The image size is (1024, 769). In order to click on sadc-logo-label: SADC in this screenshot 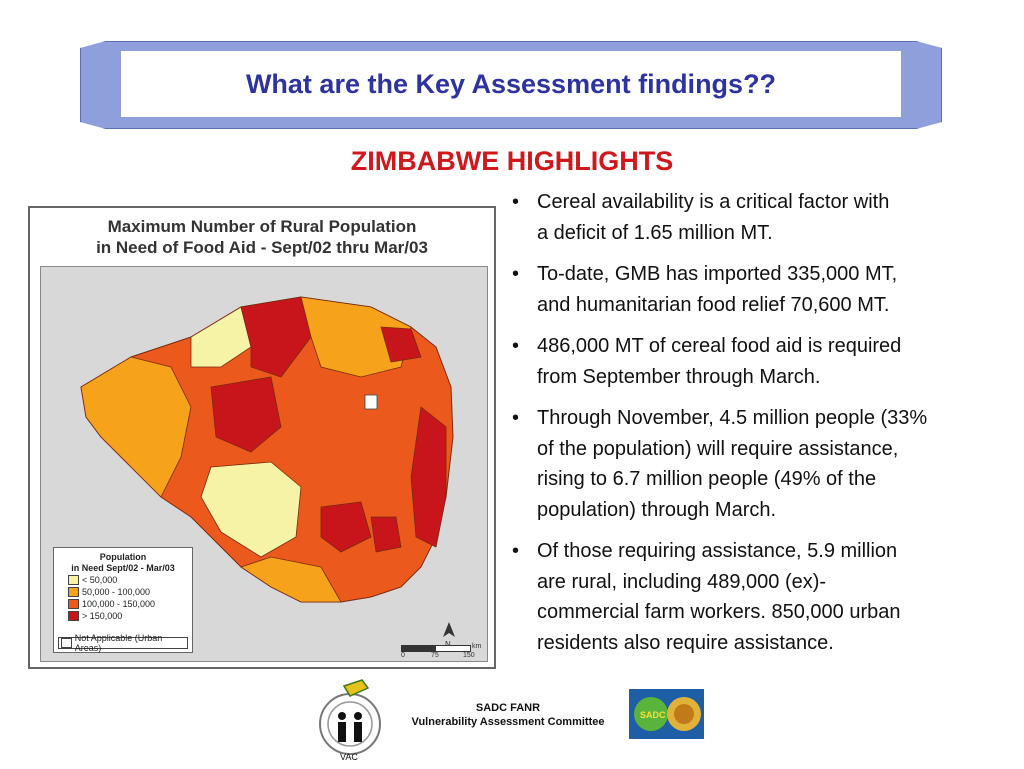, I will do `click(653, 715)`.